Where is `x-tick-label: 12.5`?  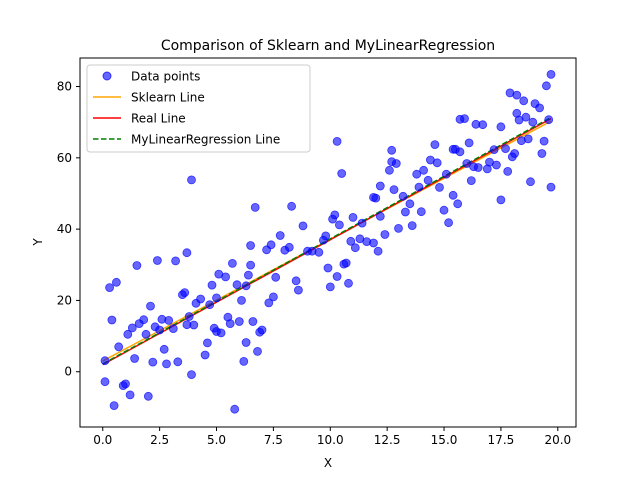 x-tick-label: 12.5 is located at coordinates (387, 440).